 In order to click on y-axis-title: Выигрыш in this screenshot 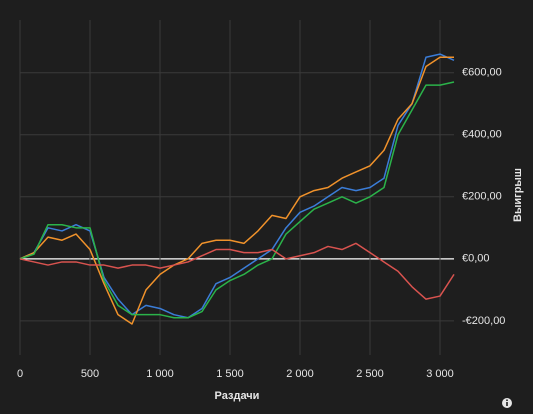, I will do `click(518, 195)`.